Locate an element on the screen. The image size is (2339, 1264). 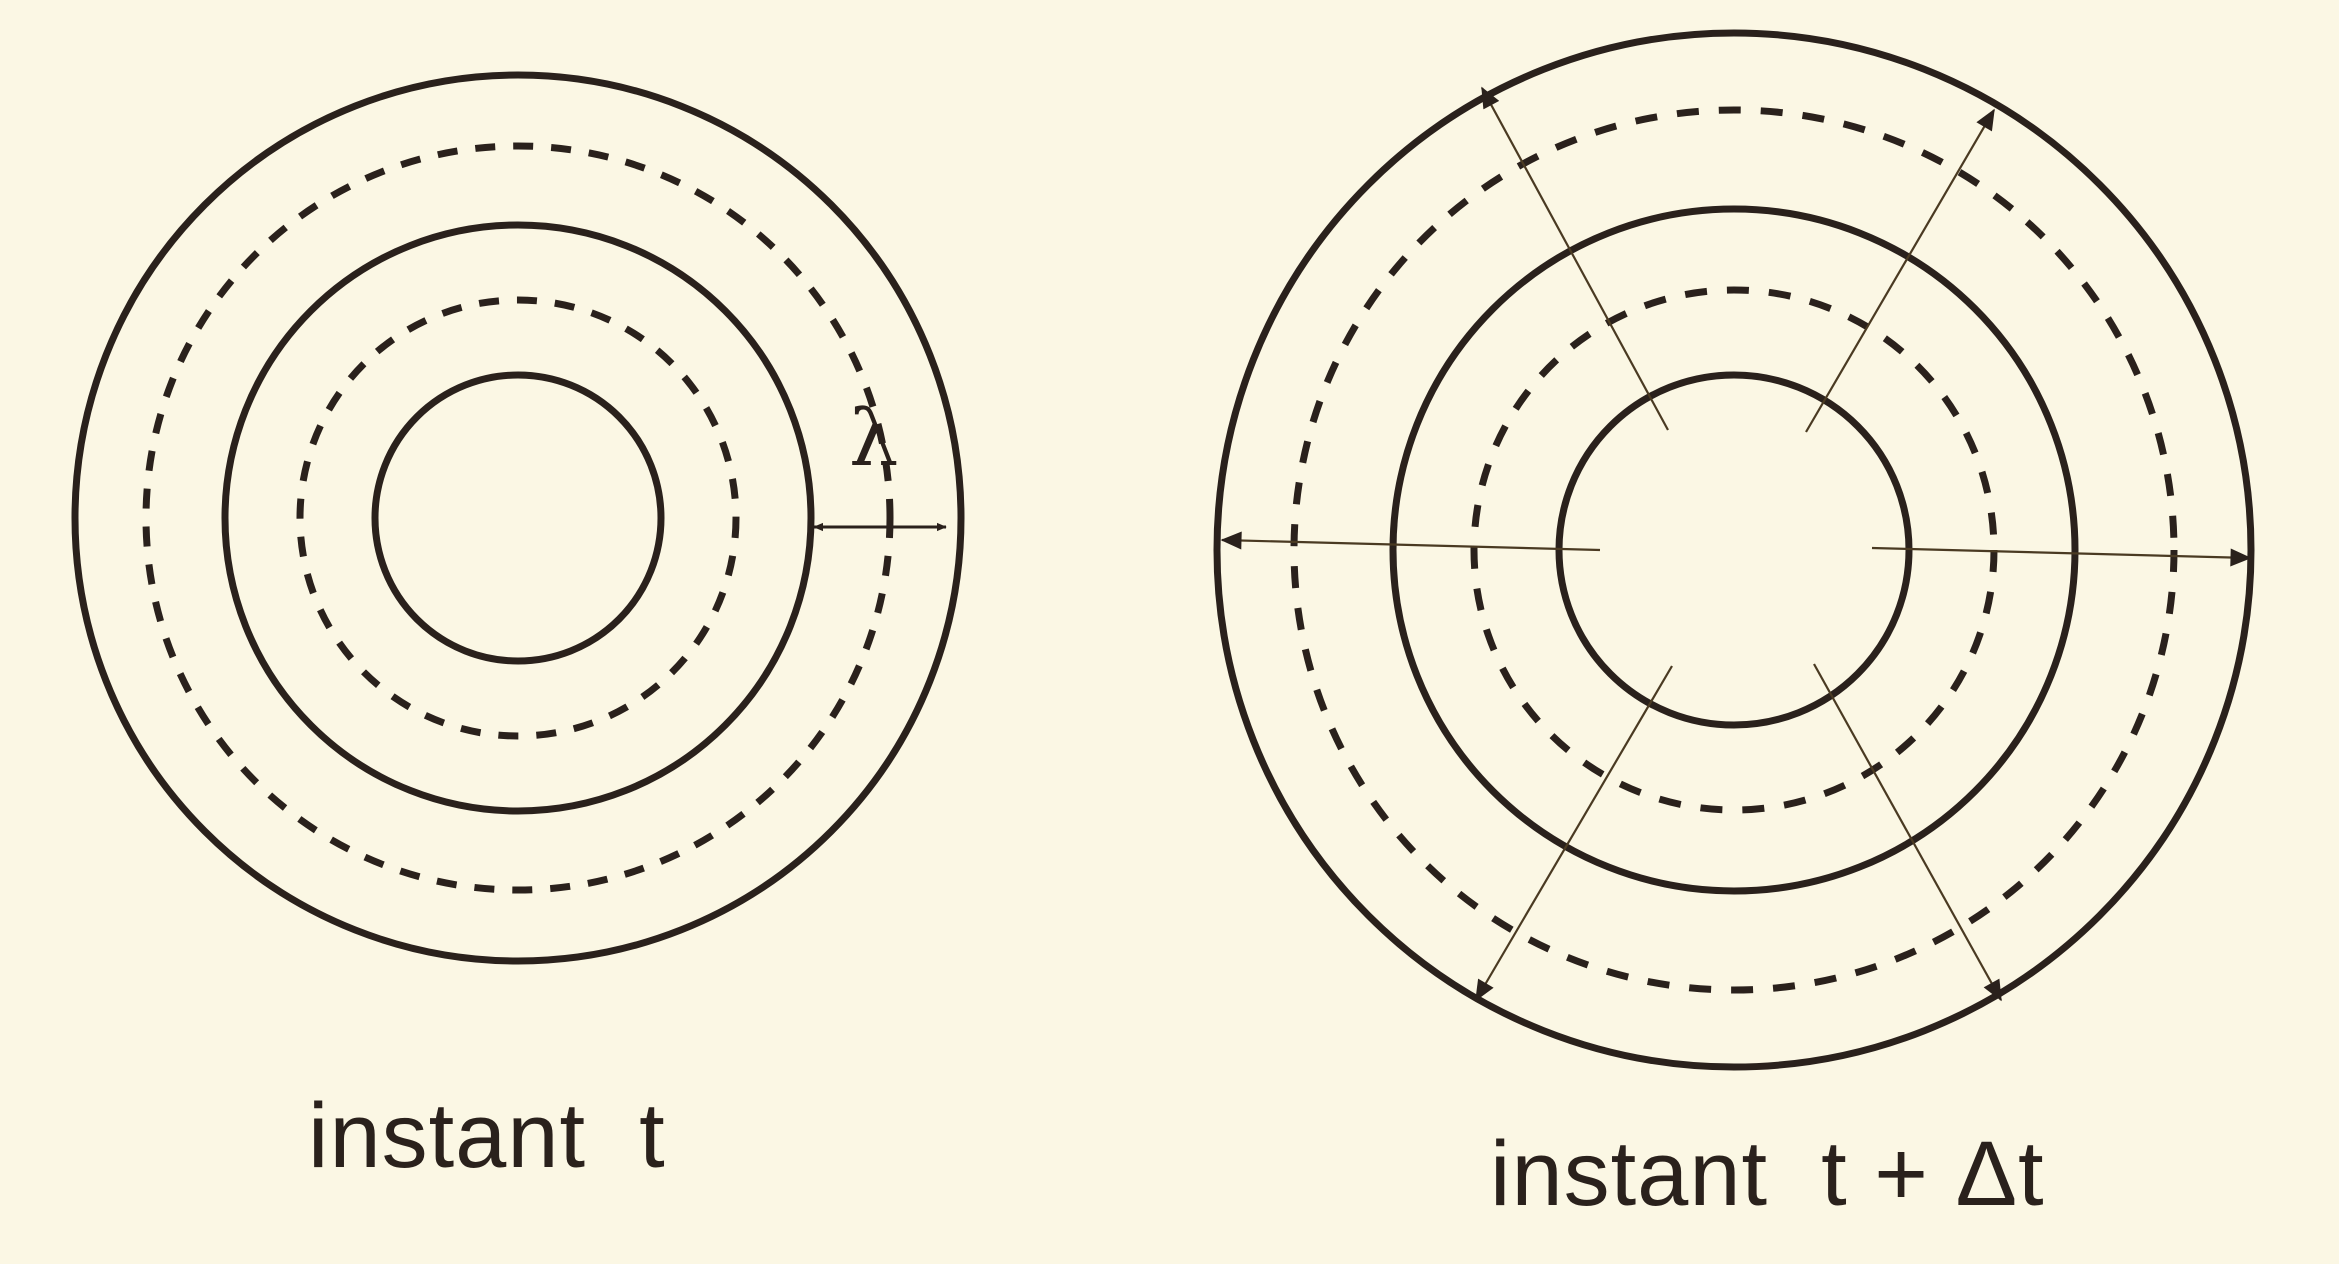
caption-instant-t-plus-dt: instant t + Δt is located at coordinates (1767, 1174).